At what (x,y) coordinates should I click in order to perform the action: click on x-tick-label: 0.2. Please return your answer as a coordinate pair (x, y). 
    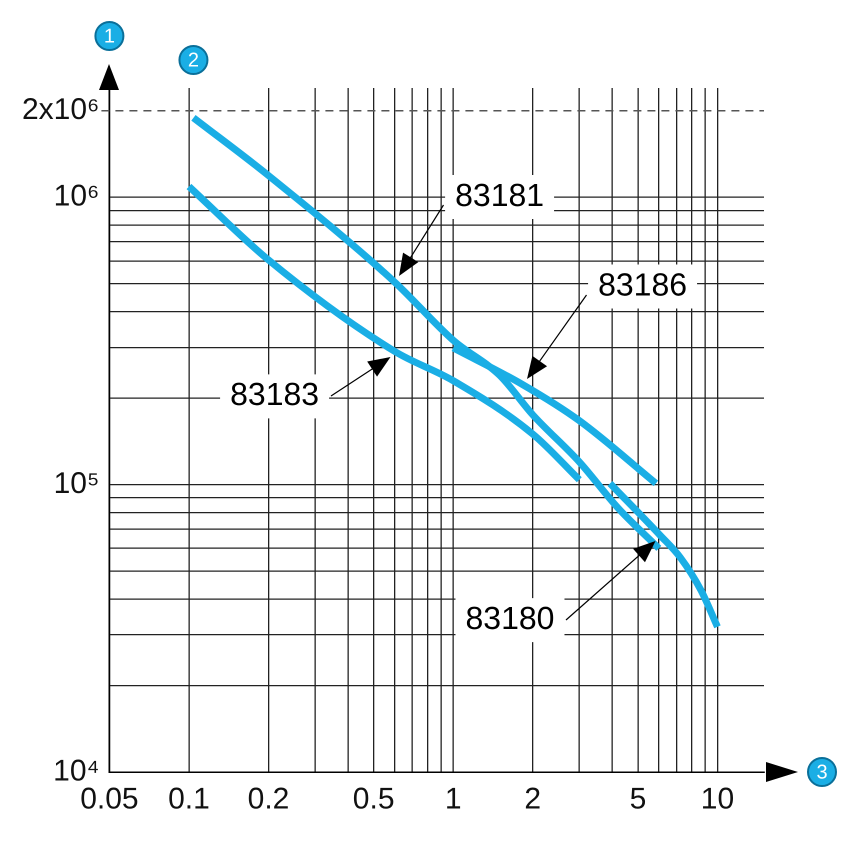
    Looking at the image, I should click on (269, 799).